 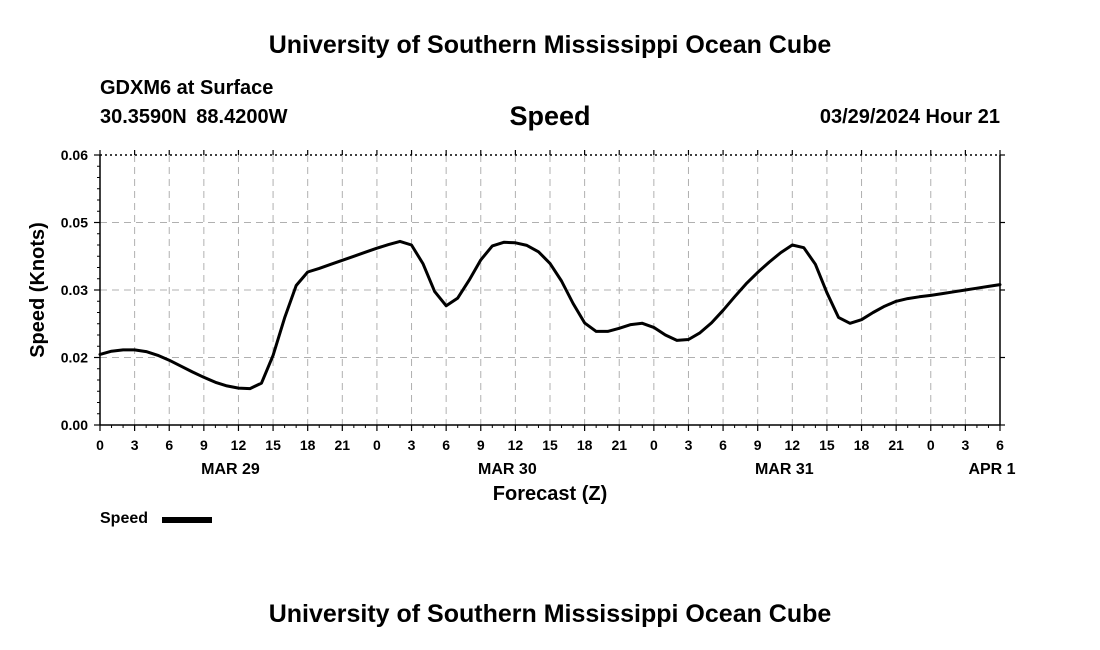 What do you see at coordinates (74, 358) in the screenshot?
I see `y-tick-label: 0.02` at bounding box center [74, 358].